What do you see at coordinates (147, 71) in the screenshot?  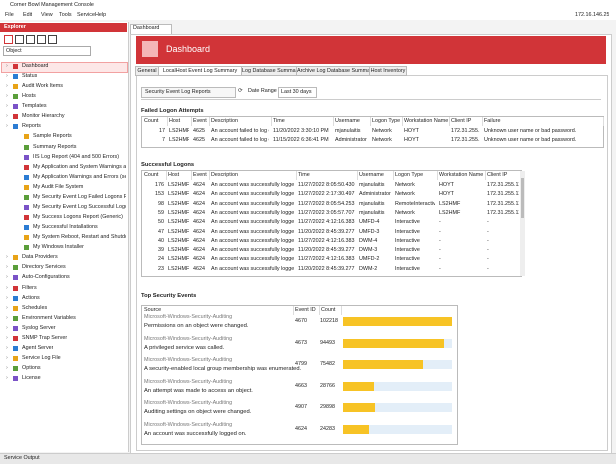 I see `tab: General` at bounding box center [147, 71].